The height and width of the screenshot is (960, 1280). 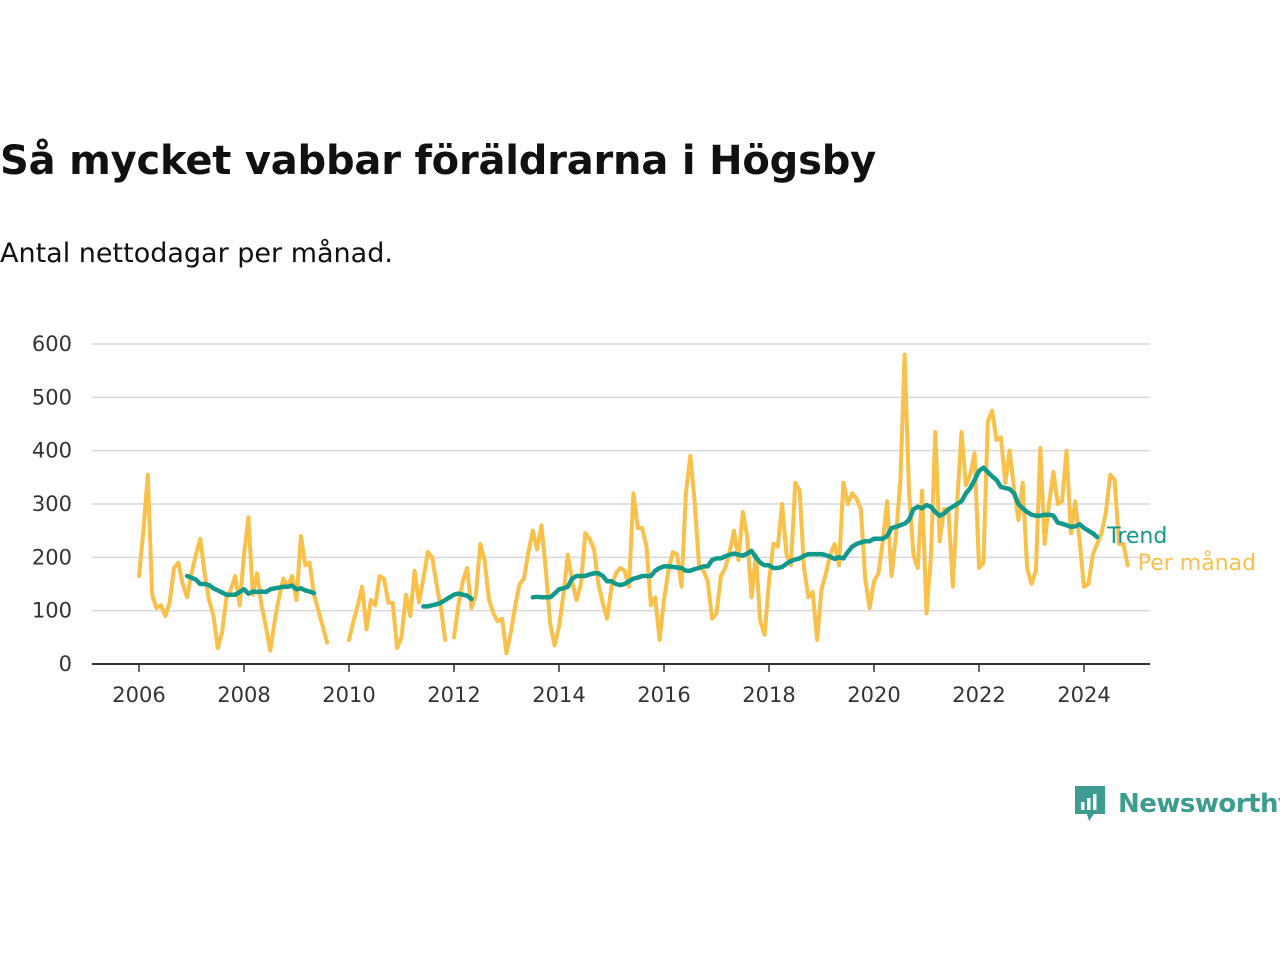 I want to click on y-axis-tick-labels: 0 100 200 300 400 500 600, so click(x=52, y=504).